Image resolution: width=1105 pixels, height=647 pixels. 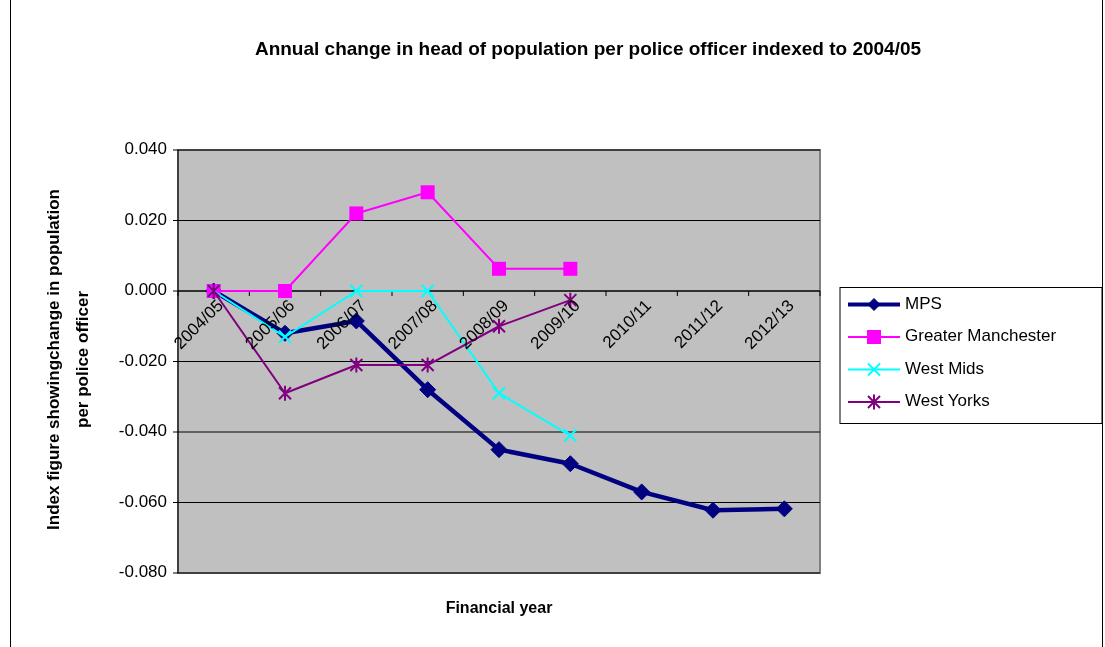 What do you see at coordinates (588, 48) in the screenshot?
I see `chart-title: Annual change in head of population per police officer indexed to 2004/05` at bounding box center [588, 48].